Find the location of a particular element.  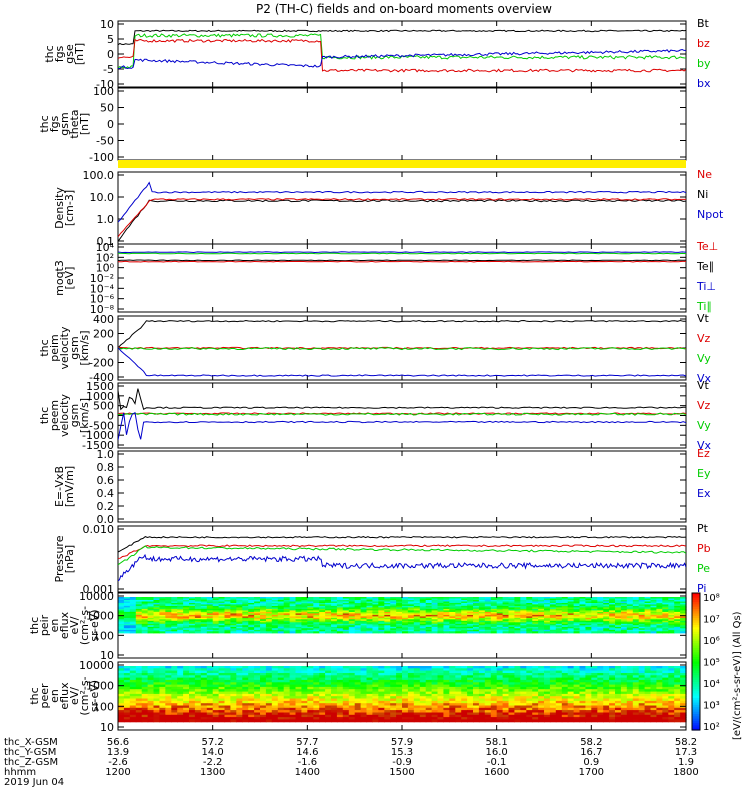

series-line-ni is located at coordinates (402, 220).